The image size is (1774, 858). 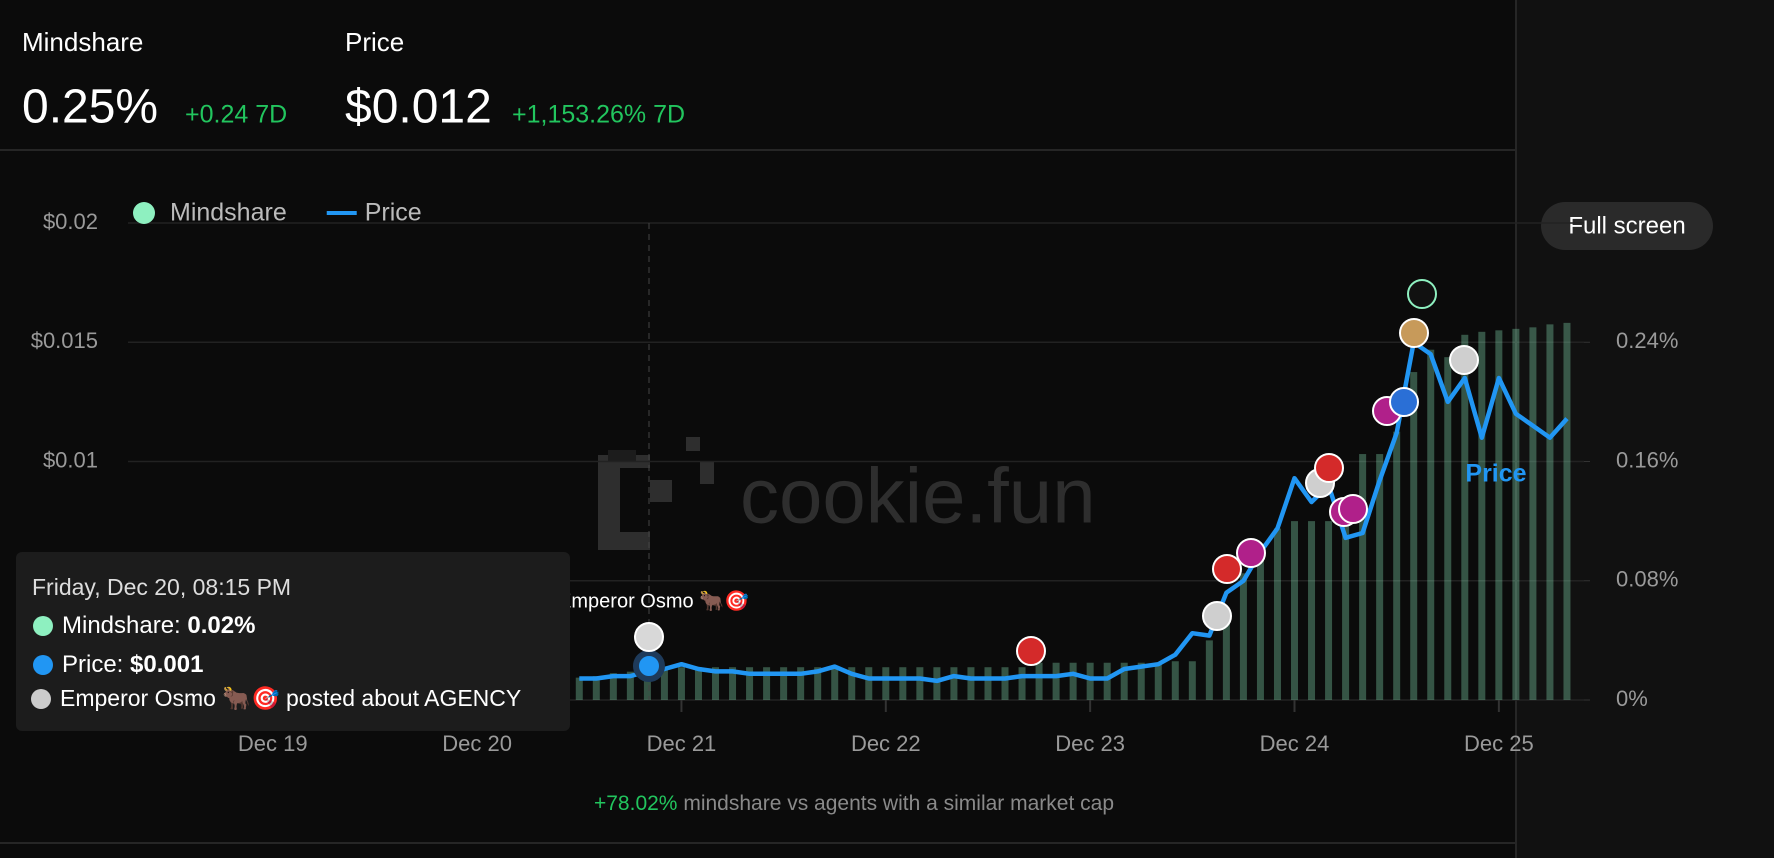 What do you see at coordinates (598, 115) in the screenshot?
I see `metric-change: +1,153.26% 7D` at bounding box center [598, 115].